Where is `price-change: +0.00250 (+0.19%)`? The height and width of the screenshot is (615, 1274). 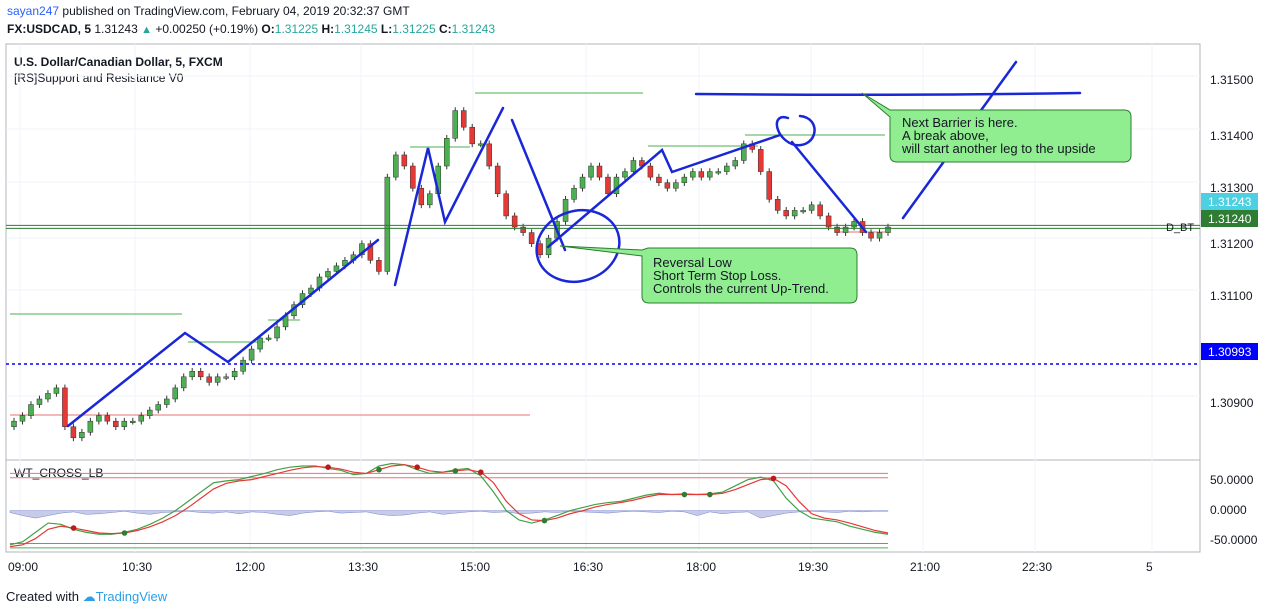
price-change: +0.00250 (+0.19%) is located at coordinates (207, 29).